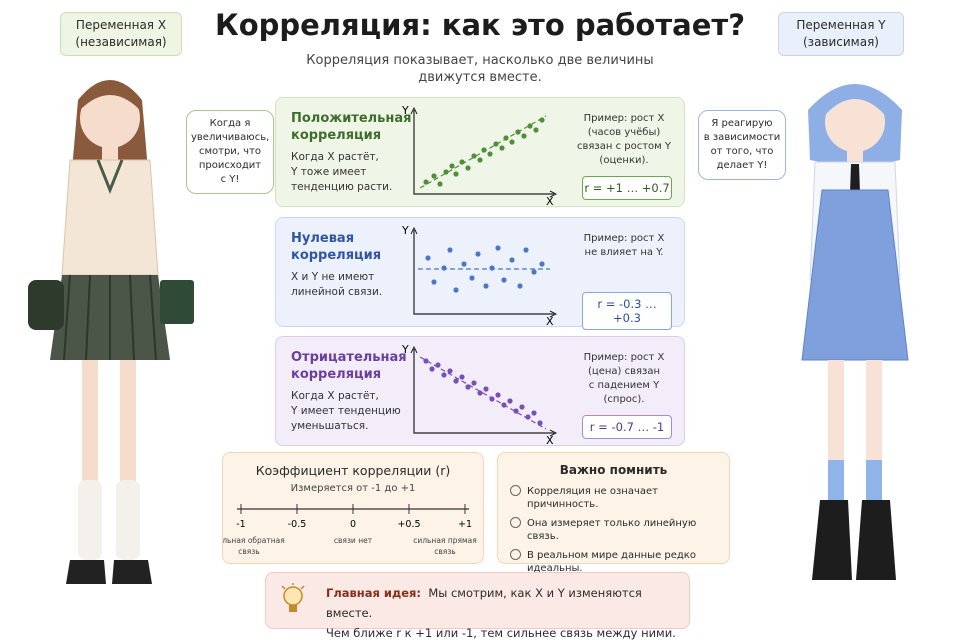 The width and height of the screenshot is (960, 643). Describe the element at coordinates (627, 311) in the screenshot. I see `range-label: r = -0.3 … +0.3` at that location.